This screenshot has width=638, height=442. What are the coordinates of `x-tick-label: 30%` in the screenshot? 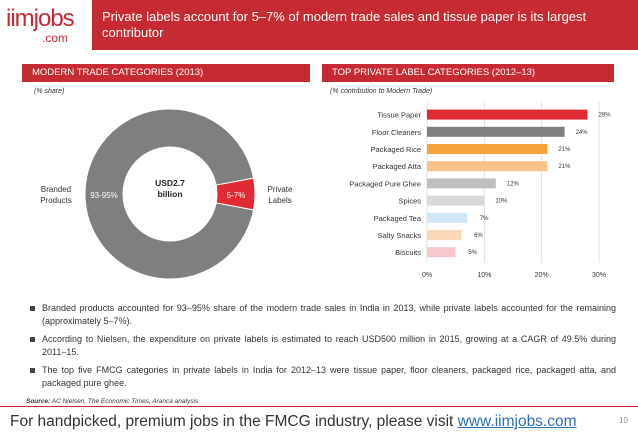 It's located at (599, 275).